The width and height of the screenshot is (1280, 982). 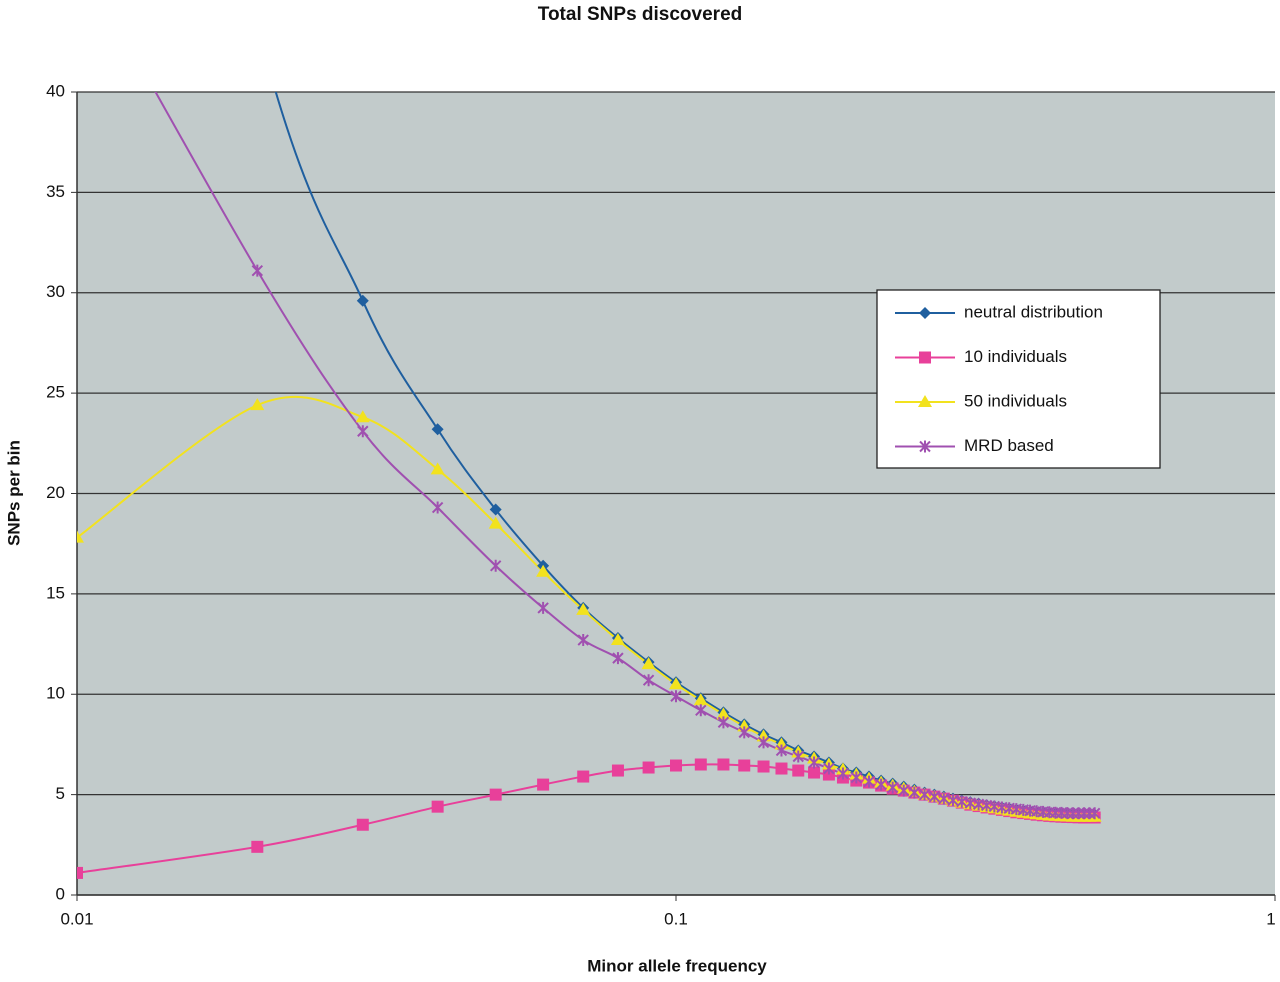 I want to click on chart-title: Total SNPs discovered, so click(x=640, y=14).